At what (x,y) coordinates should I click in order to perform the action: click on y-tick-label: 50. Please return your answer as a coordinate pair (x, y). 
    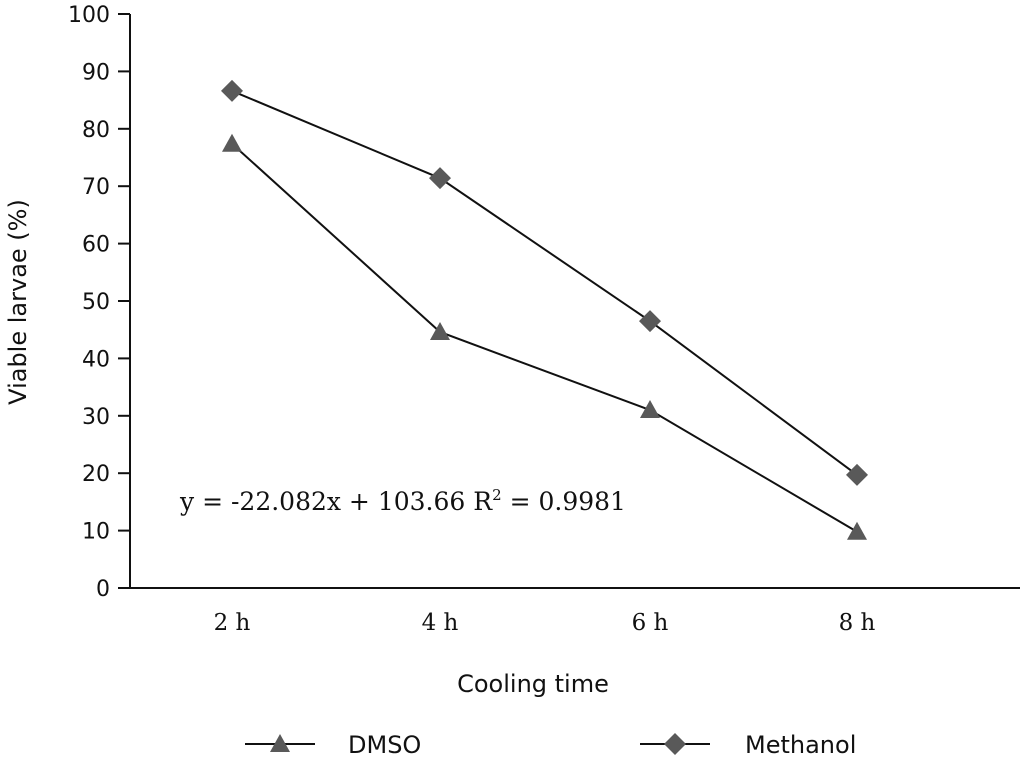
    Looking at the image, I should click on (96, 302).